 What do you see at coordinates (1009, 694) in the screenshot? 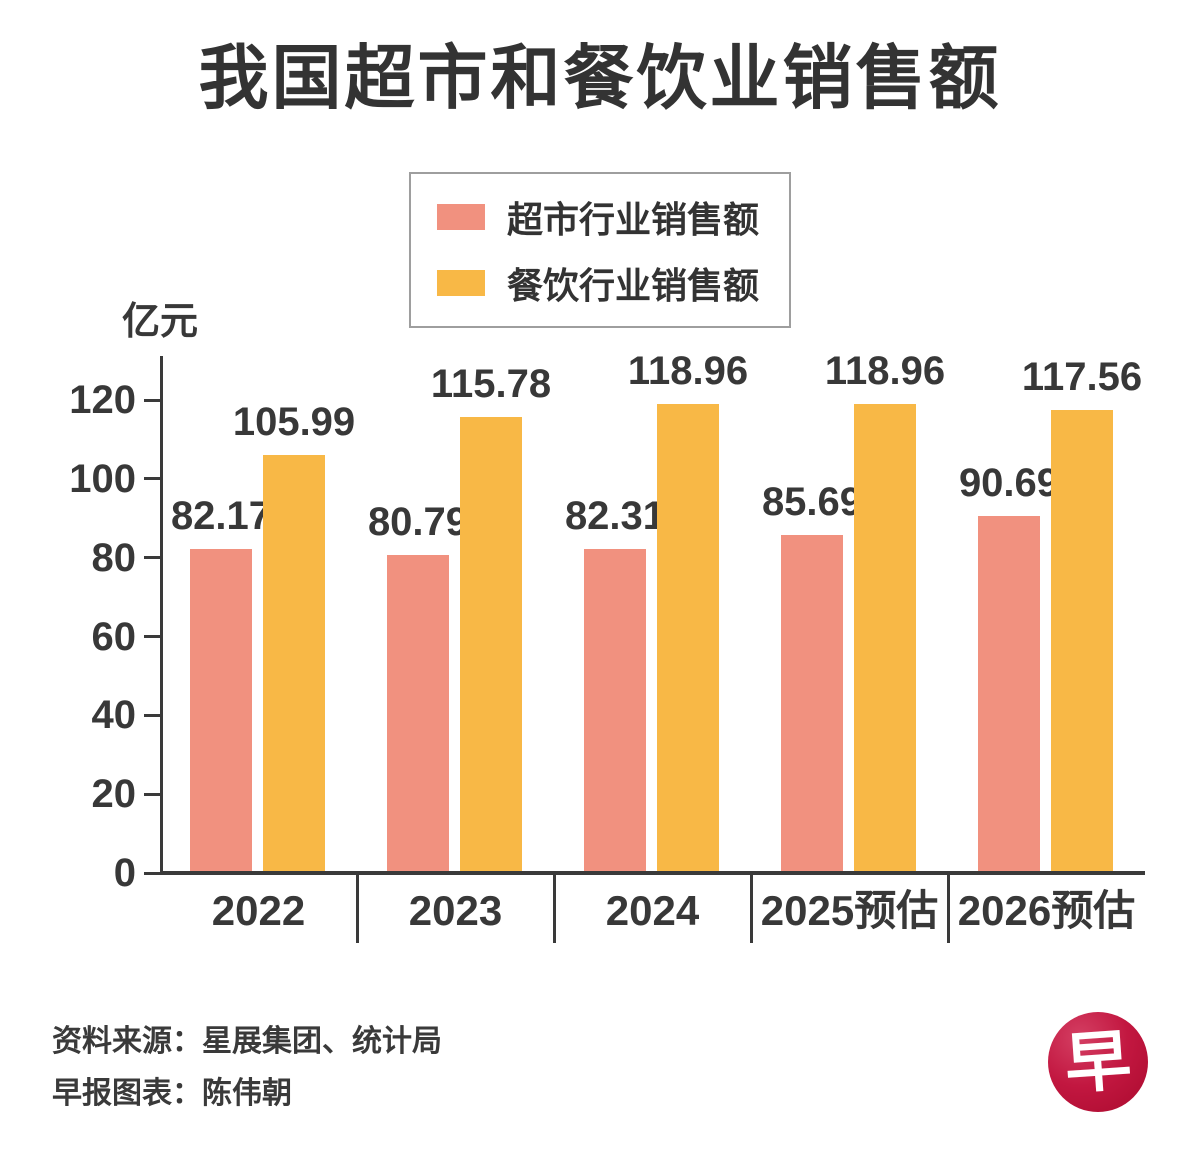
I see `bar-series0-2026预估` at bounding box center [1009, 694].